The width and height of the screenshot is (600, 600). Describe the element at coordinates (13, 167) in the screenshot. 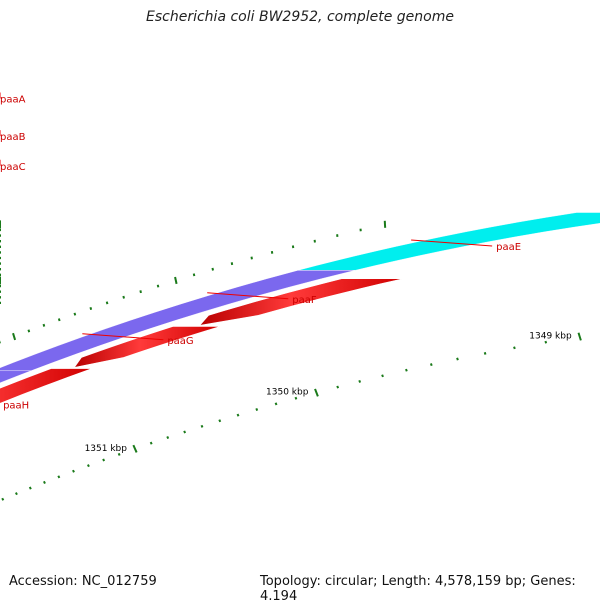

I see `gene-label-paaC: paaC` at that location.